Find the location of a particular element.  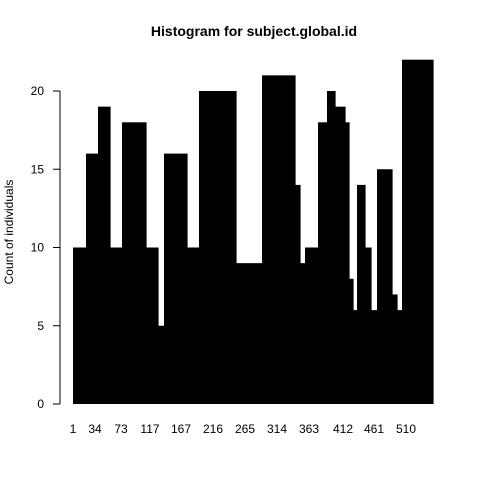

x-tick-label: 167 is located at coordinates (181, 429).